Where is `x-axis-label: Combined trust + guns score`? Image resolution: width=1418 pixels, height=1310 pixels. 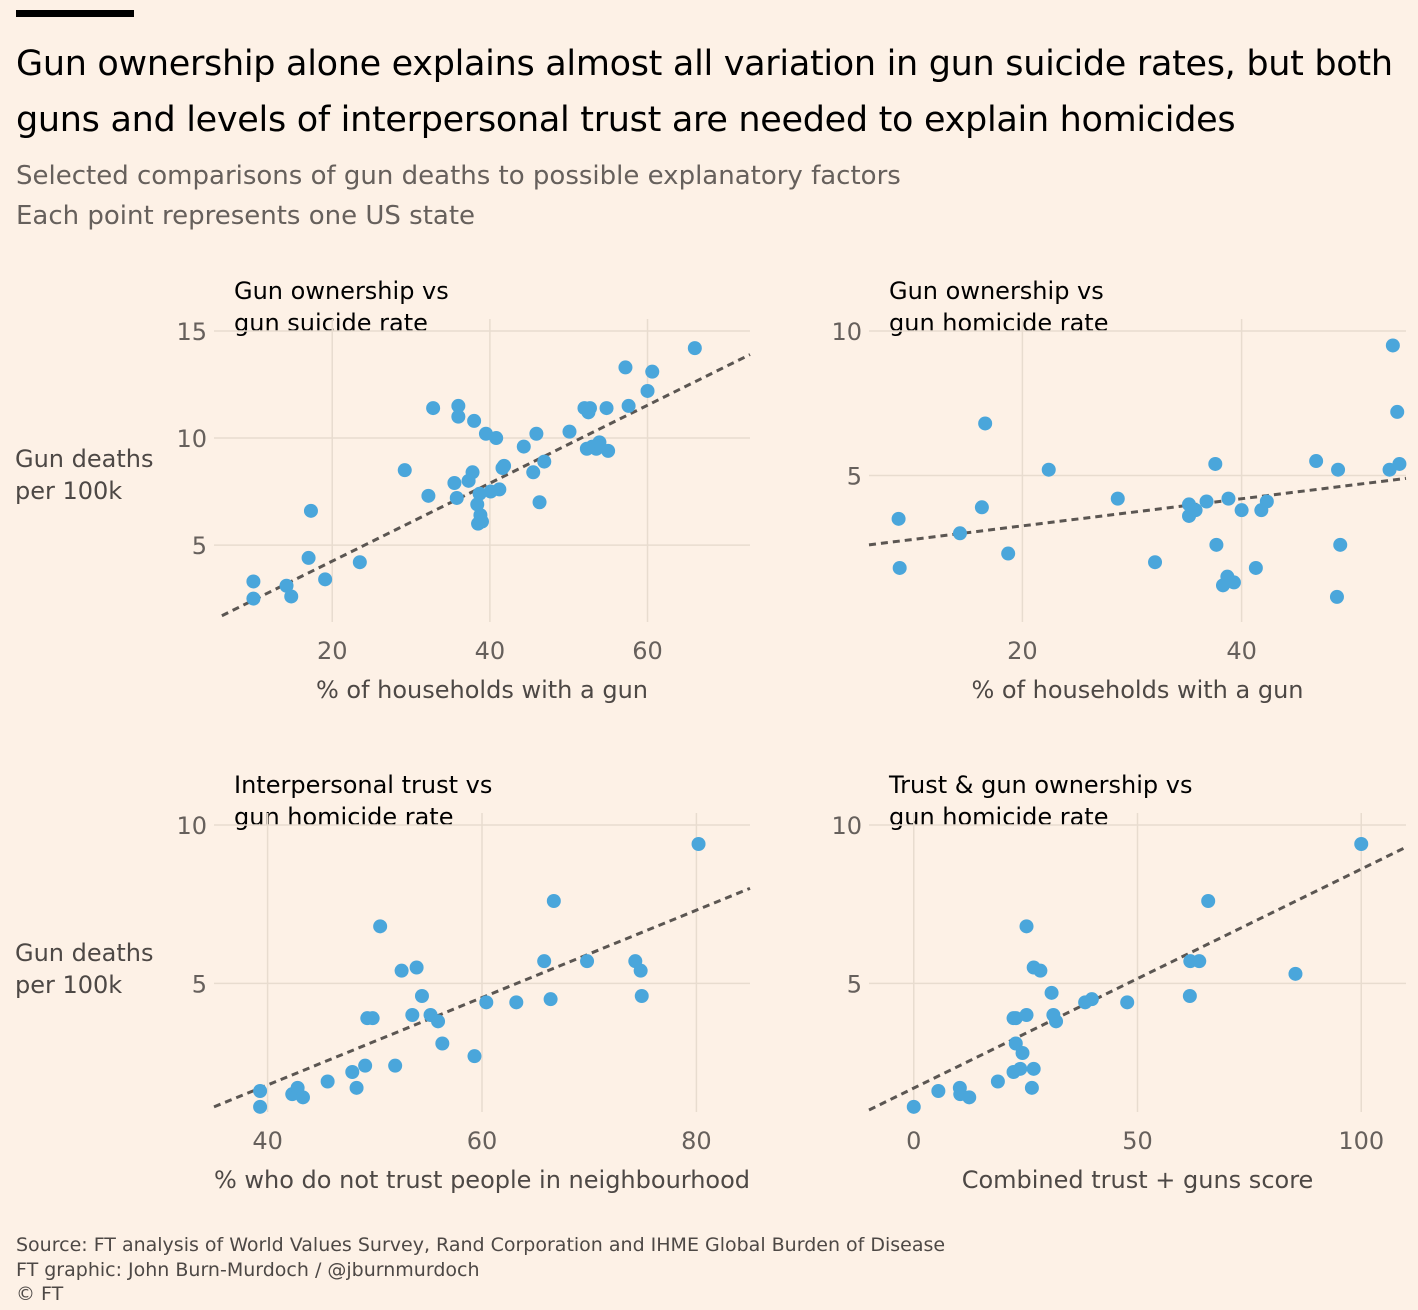
x-axis-label: Combined trust + guns score is located at coordinates (1138, 1180).